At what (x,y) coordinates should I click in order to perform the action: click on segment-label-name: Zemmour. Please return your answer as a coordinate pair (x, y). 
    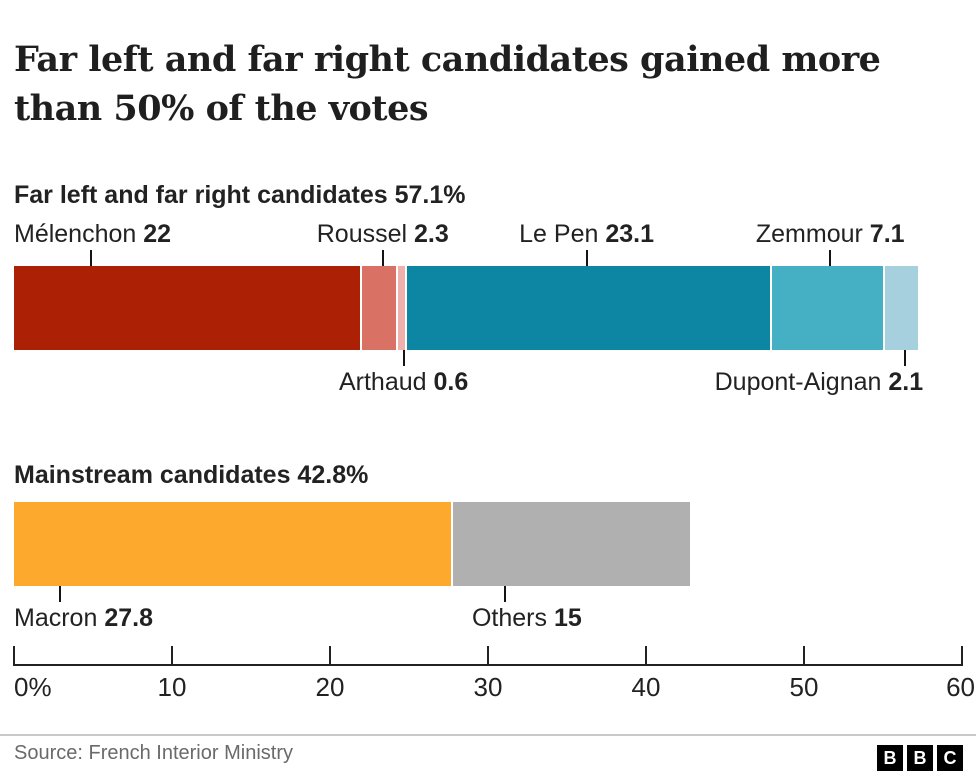
    Looking at the image, I should click on (812, 234).